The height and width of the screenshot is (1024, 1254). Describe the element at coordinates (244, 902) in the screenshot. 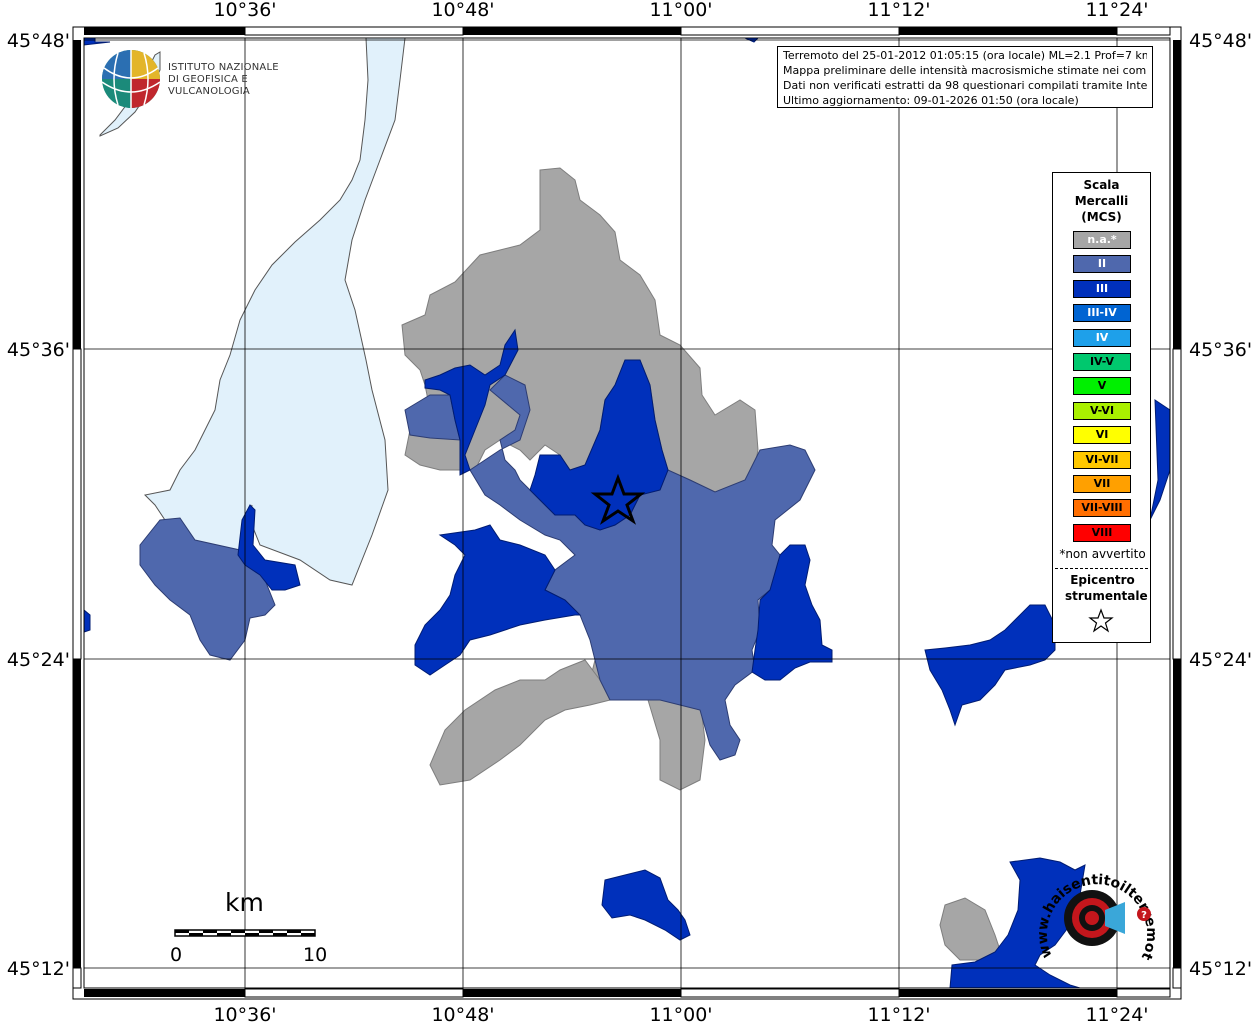

I see `scale-unit: km` at that location.